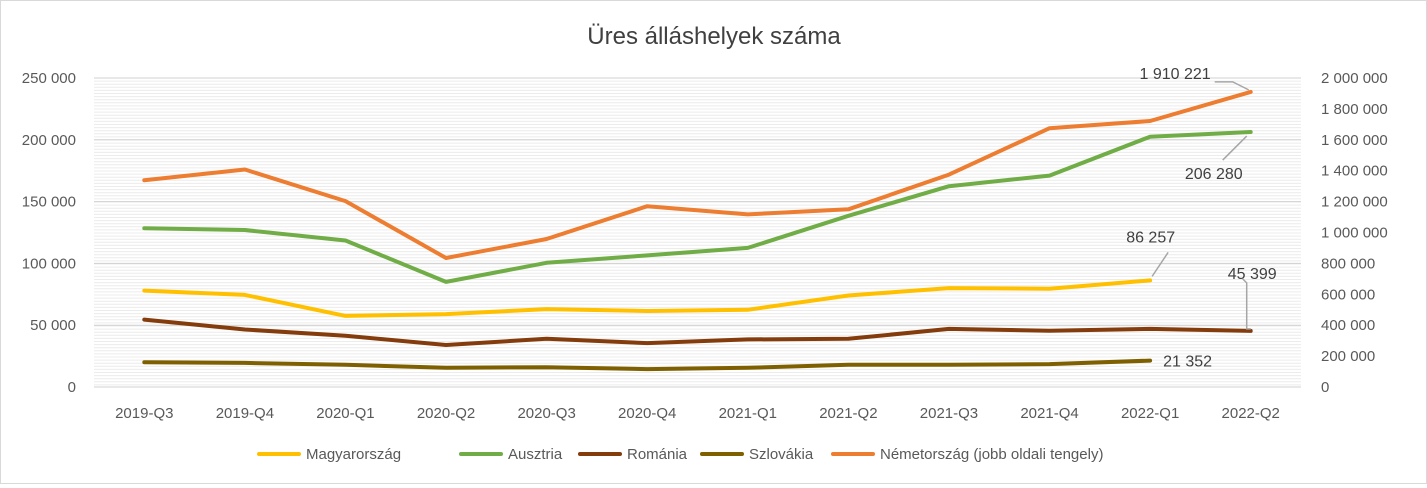 The height and width of the screenshot is (488, 1427). I want to click on x-tick-label: 2022-Q2, so click(1251, 413).